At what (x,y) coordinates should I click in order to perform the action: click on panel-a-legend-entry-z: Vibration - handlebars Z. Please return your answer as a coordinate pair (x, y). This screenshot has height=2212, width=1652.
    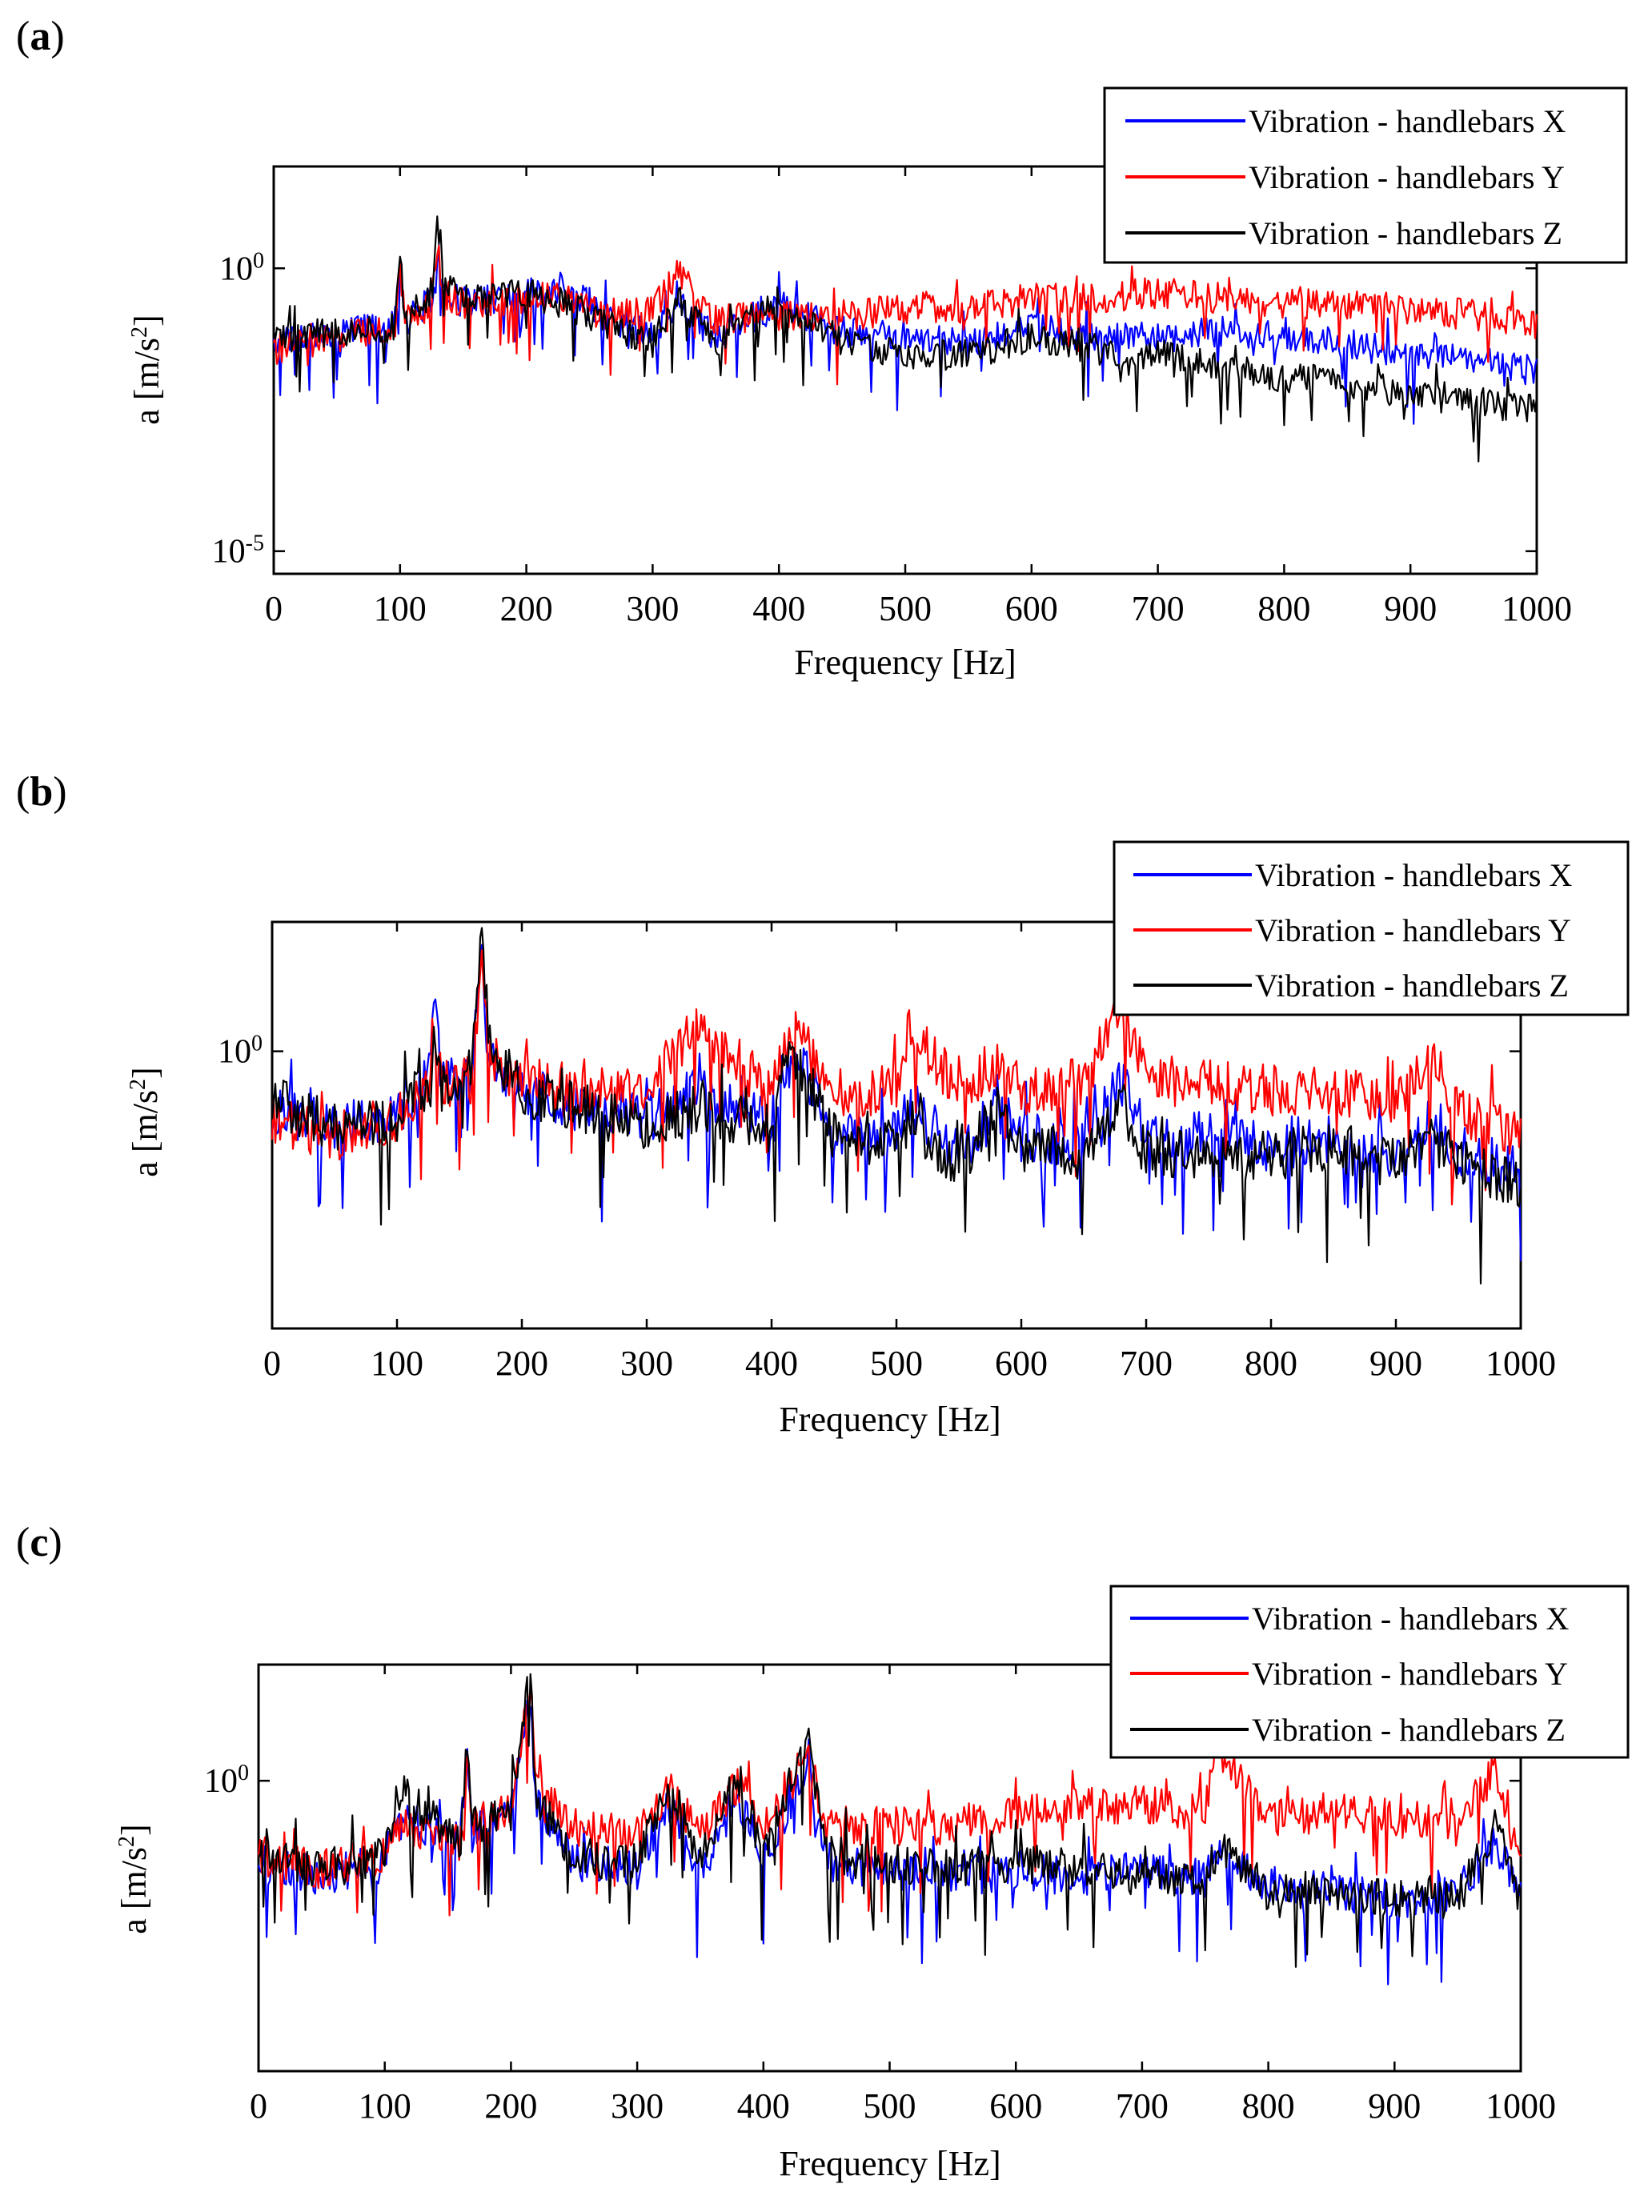
    Looking at the image, I should click on (1405, 233).